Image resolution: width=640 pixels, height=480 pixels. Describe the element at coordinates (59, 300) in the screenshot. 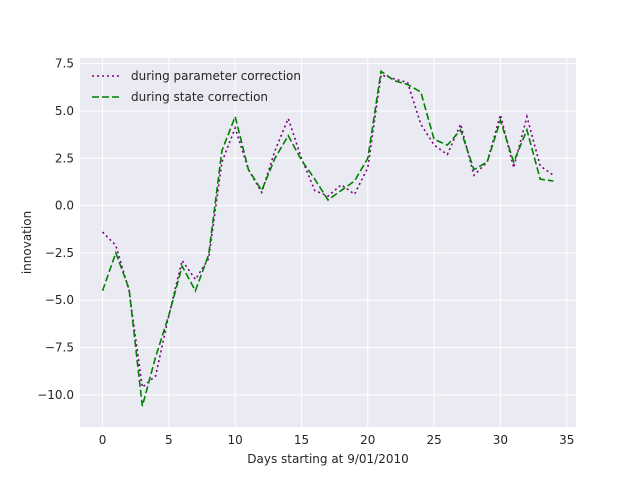

I see `y-tick-label: −5.0` at that location.